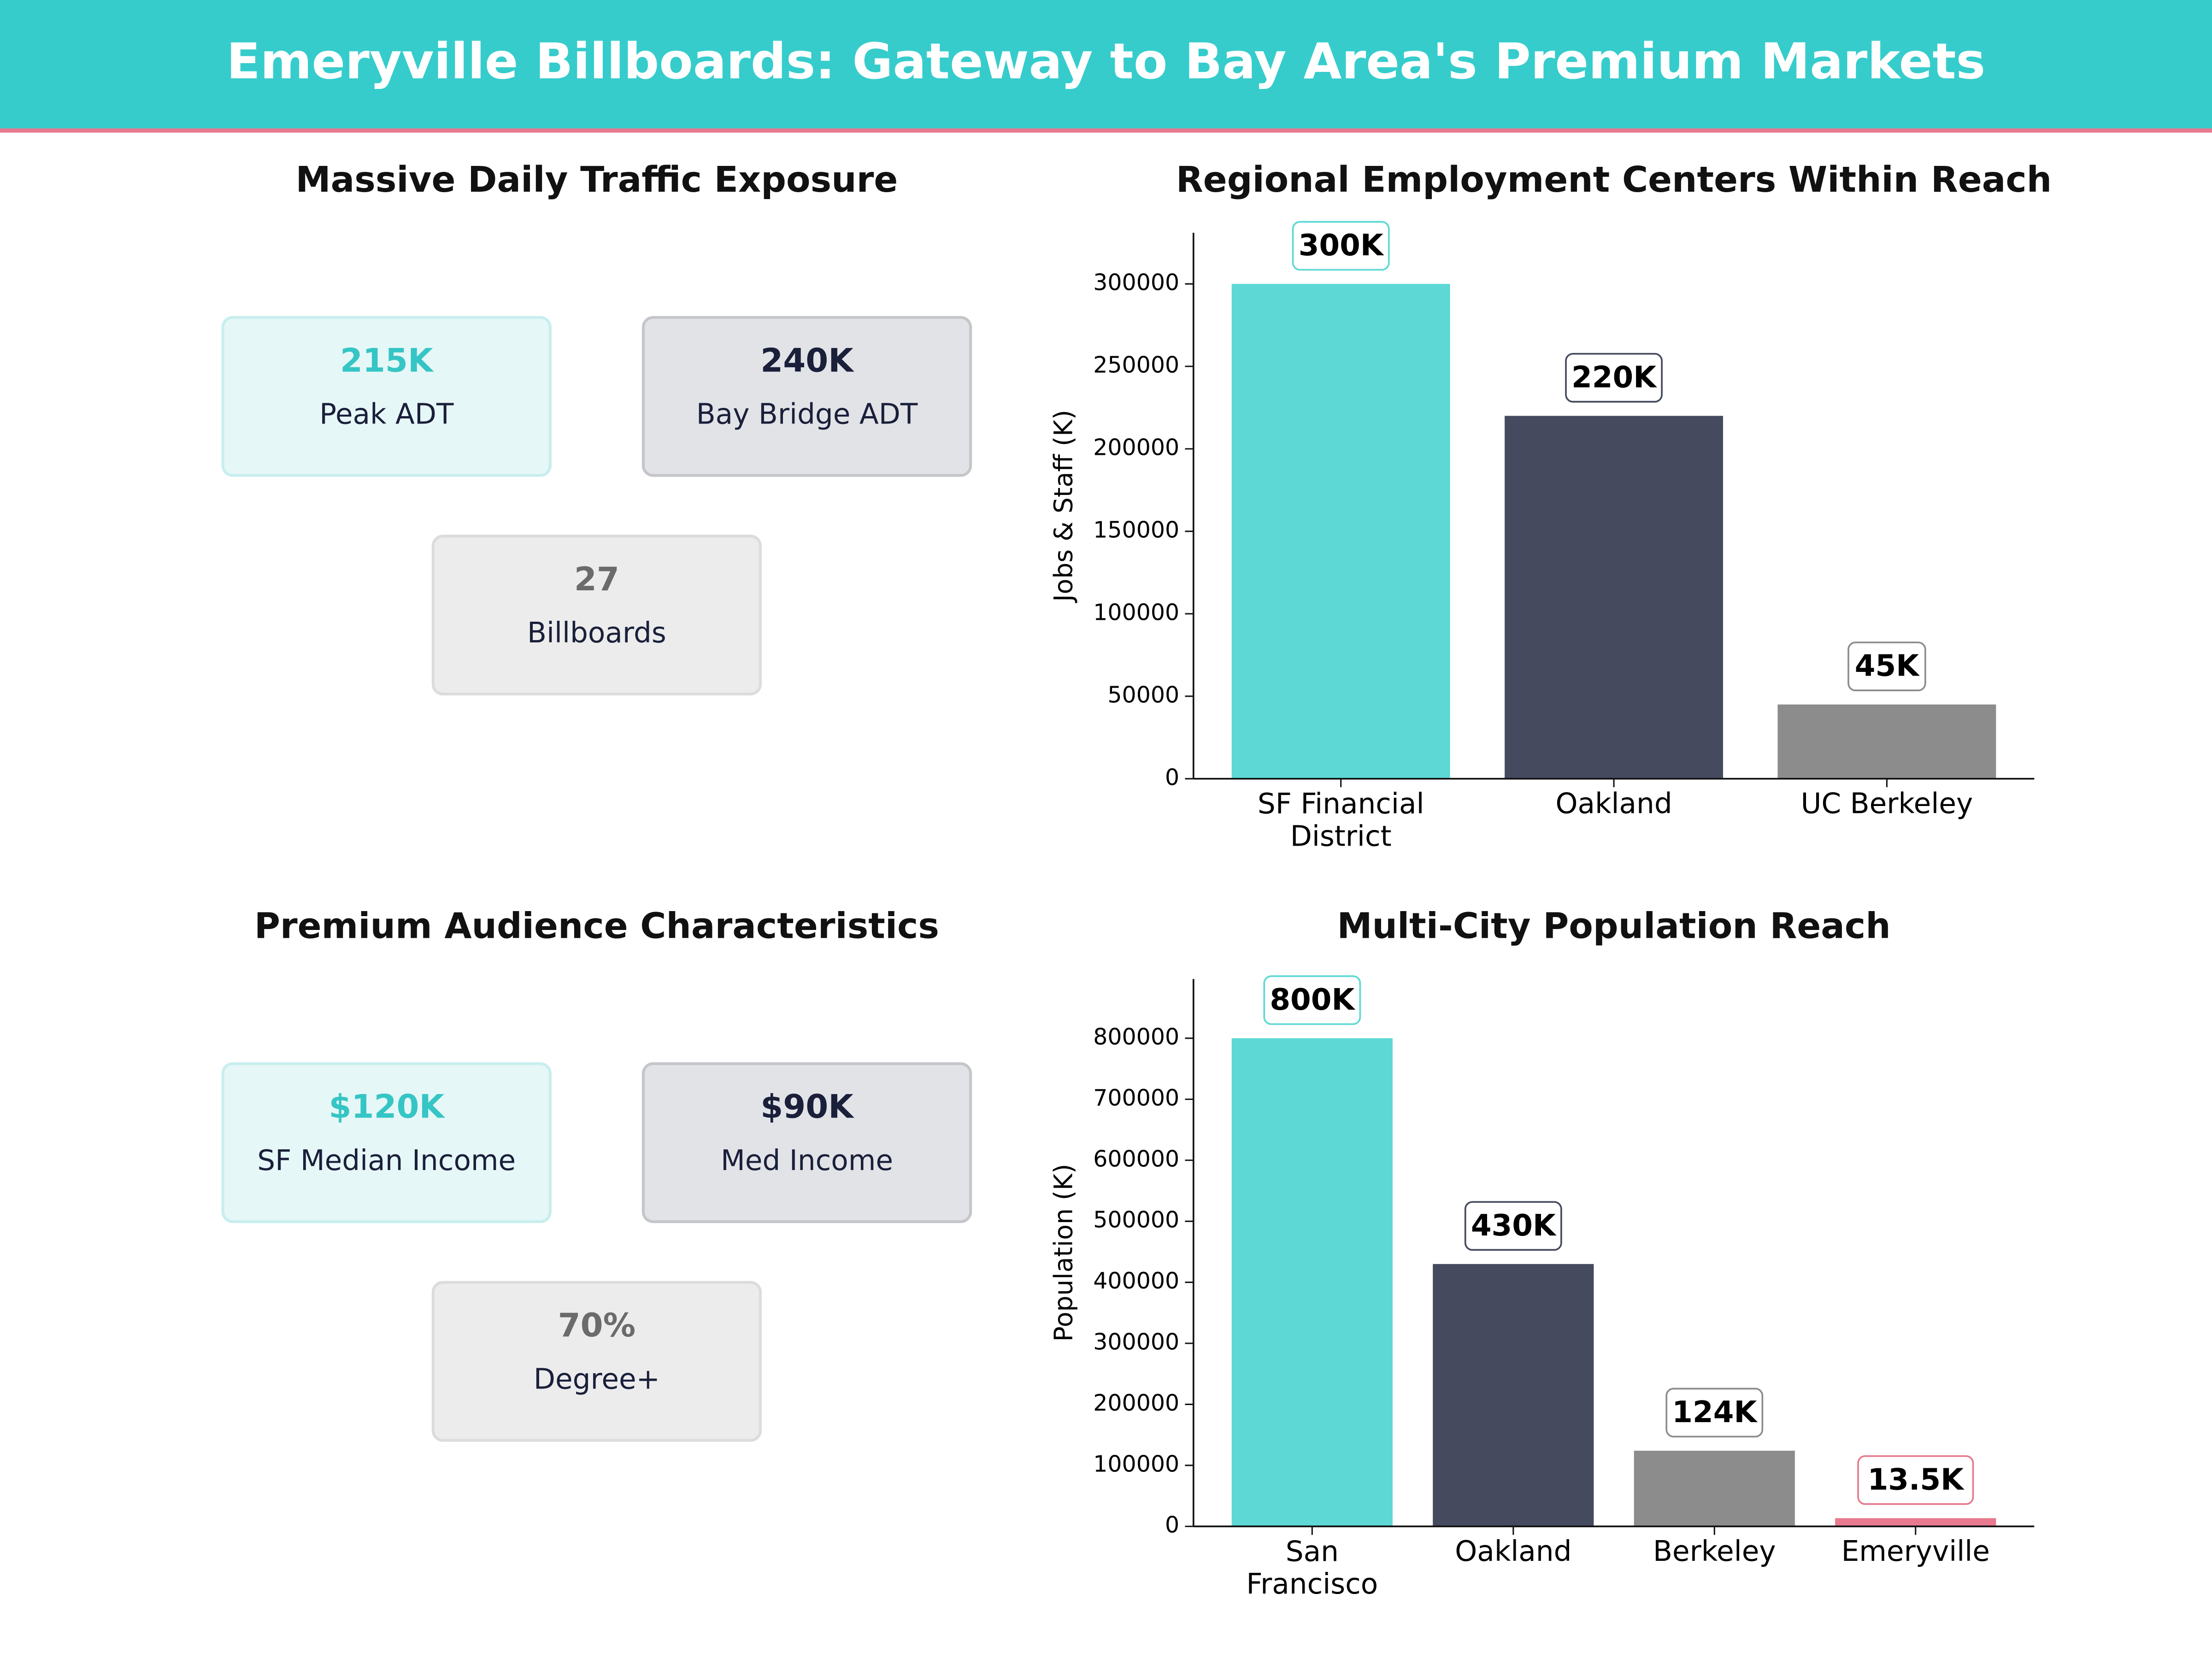 This screenshot has height=1659, width=2212. What do you see at coordinates (1614, 179) in the screenshot?
I see `chart-title: Regional Employment Centers Within Reach` at bounding box center [1614, 179].